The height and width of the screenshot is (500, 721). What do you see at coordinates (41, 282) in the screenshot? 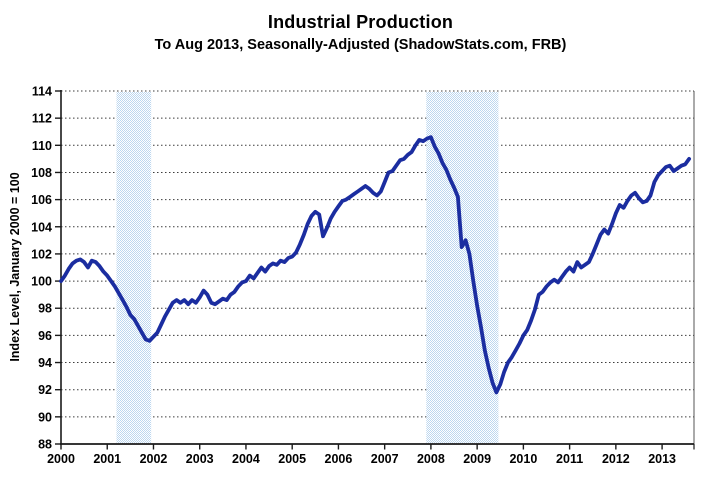
I see `y-tick-label: 100` at bounding box center [41, 282].